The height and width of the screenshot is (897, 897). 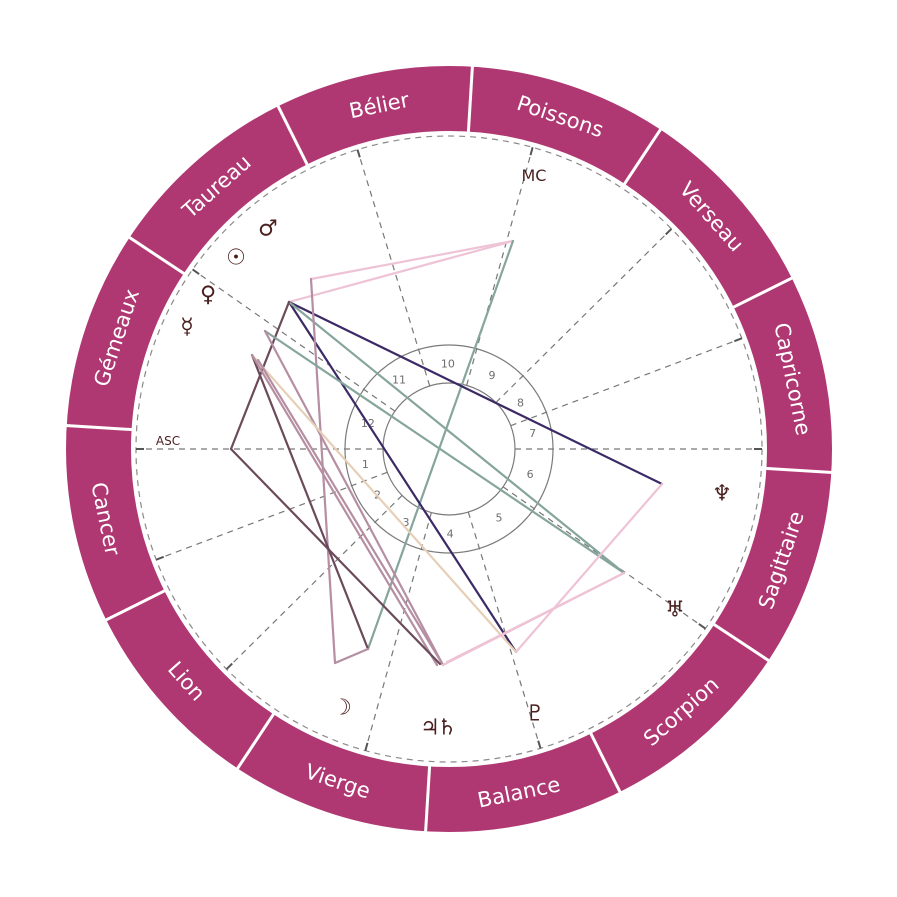 What do you see at coordinates (492, 375) in the screenshot?
I see `house-number-9: 9` at bounding box center [492, 375].